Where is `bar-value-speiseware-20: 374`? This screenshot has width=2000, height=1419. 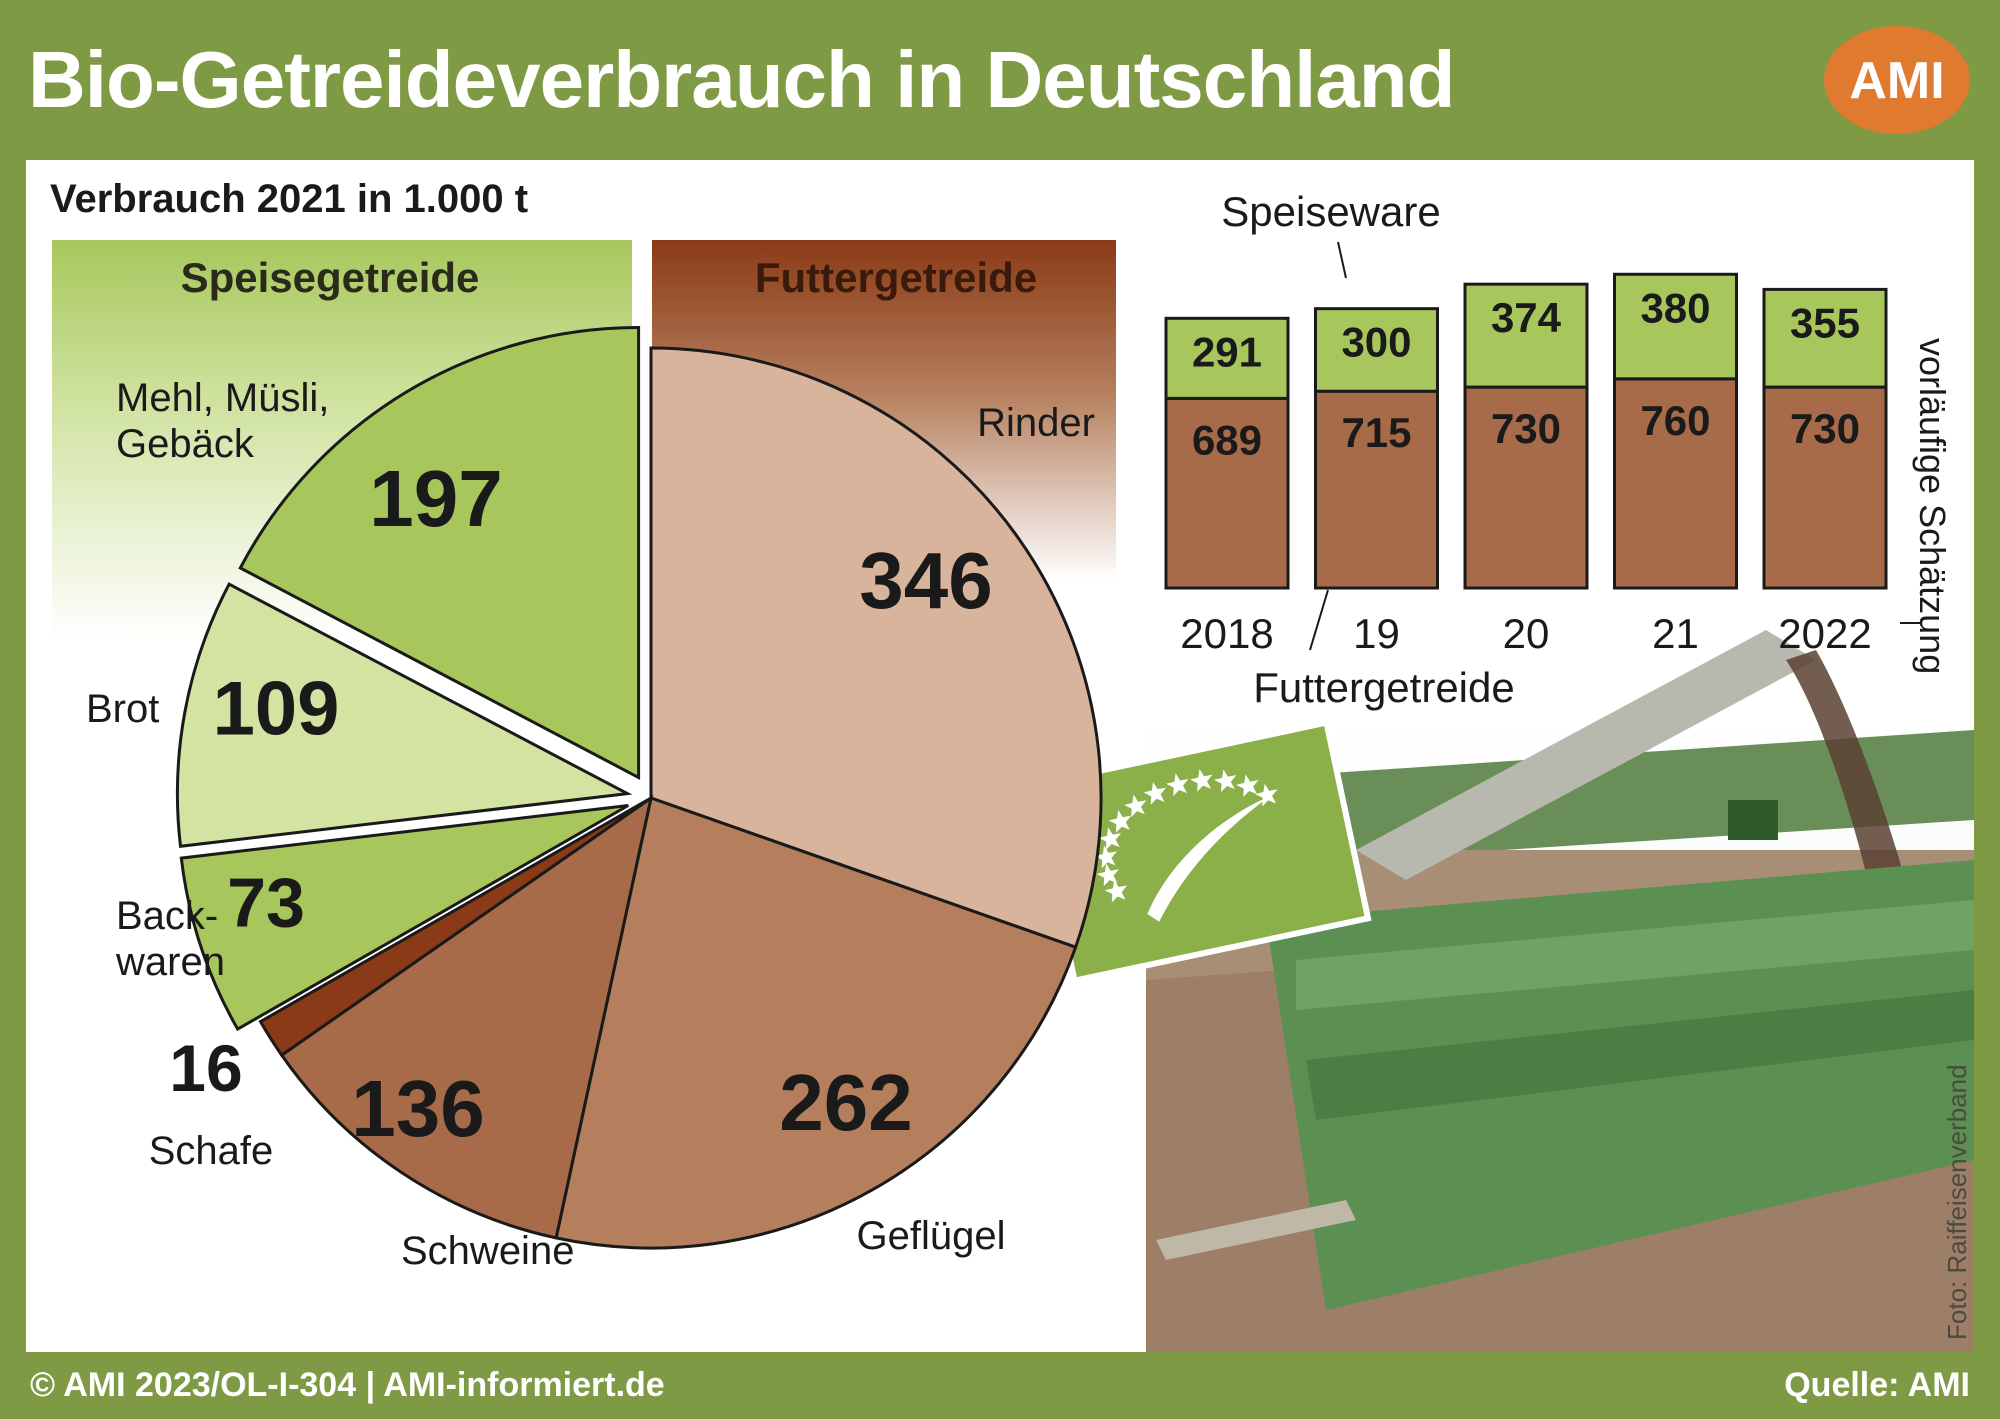 bar-value-speiseware-20: 374 is located at coordinates (1526, 317).